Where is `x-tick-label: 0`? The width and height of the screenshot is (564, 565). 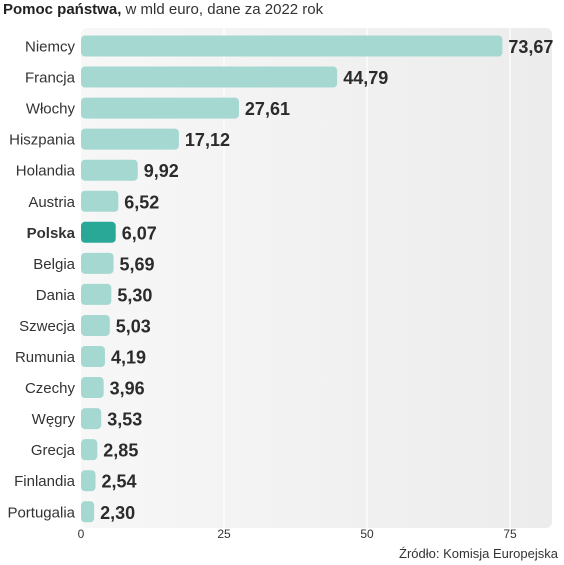 x-tick-label: 0 is located at coordinates (81, 534).